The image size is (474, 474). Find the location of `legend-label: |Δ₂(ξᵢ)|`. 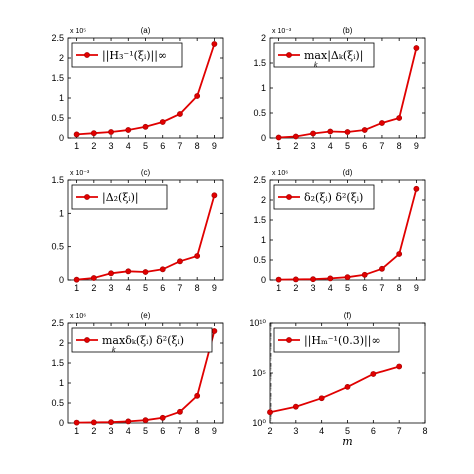

legend-label: |Δ₂(ξᵢ)| is located at coordinates (120, 198).